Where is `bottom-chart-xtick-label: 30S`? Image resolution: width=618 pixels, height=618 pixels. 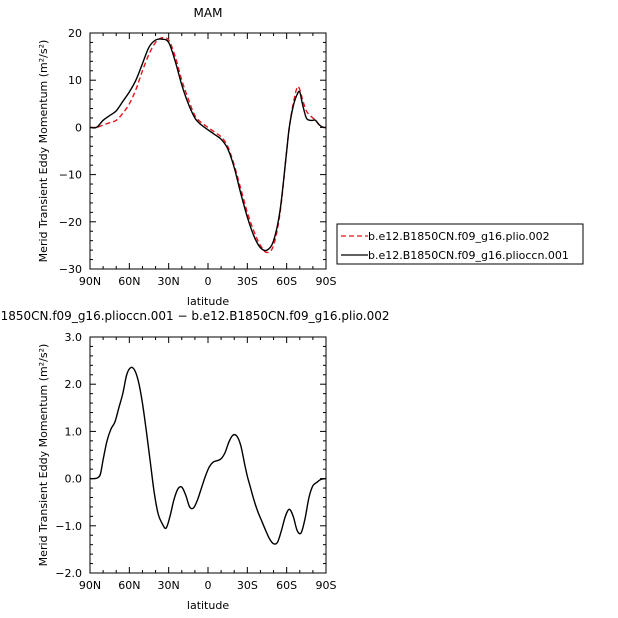 bottom-chart-xtick-label: 30S is located at coordinates (247, 585).